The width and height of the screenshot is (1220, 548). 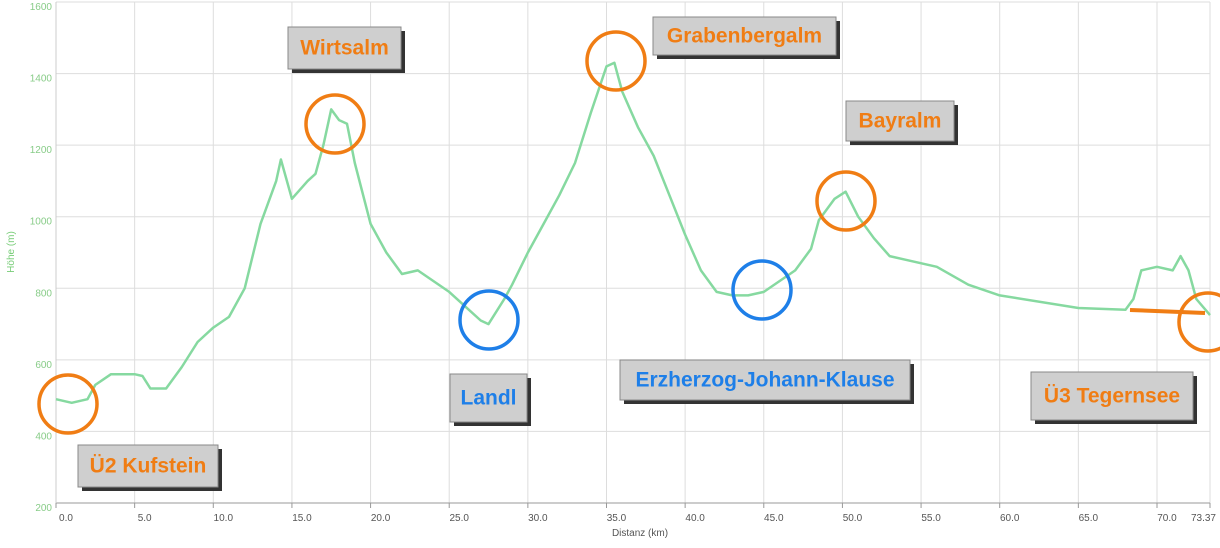 I want to click on y-tick-label: 200, so click(x=43, y=508).